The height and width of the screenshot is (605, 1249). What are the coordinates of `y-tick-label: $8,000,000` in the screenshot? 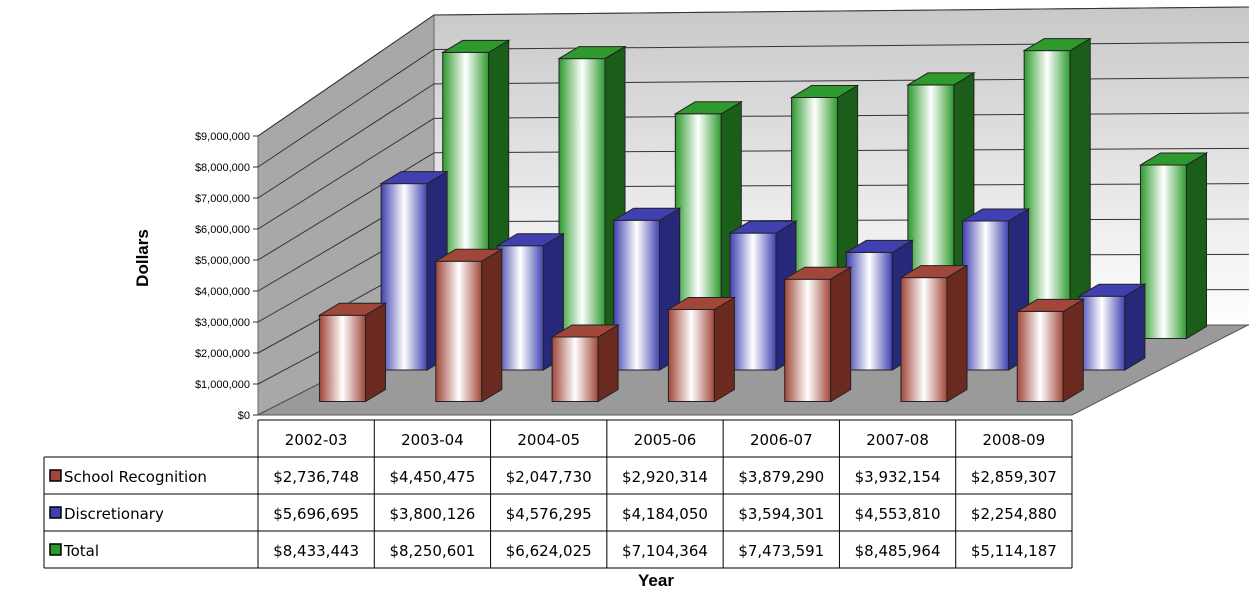 It's located at (222, 168).